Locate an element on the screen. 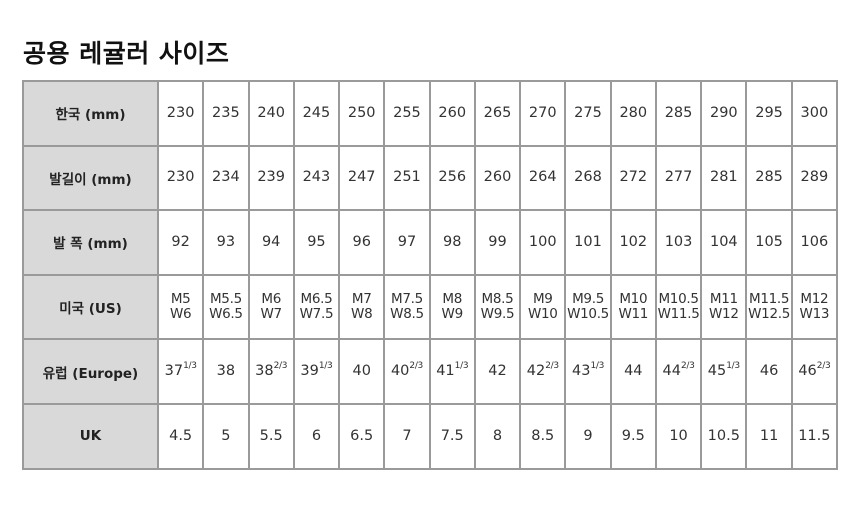  table-cell: 265 is located at coordinates (497, 113).